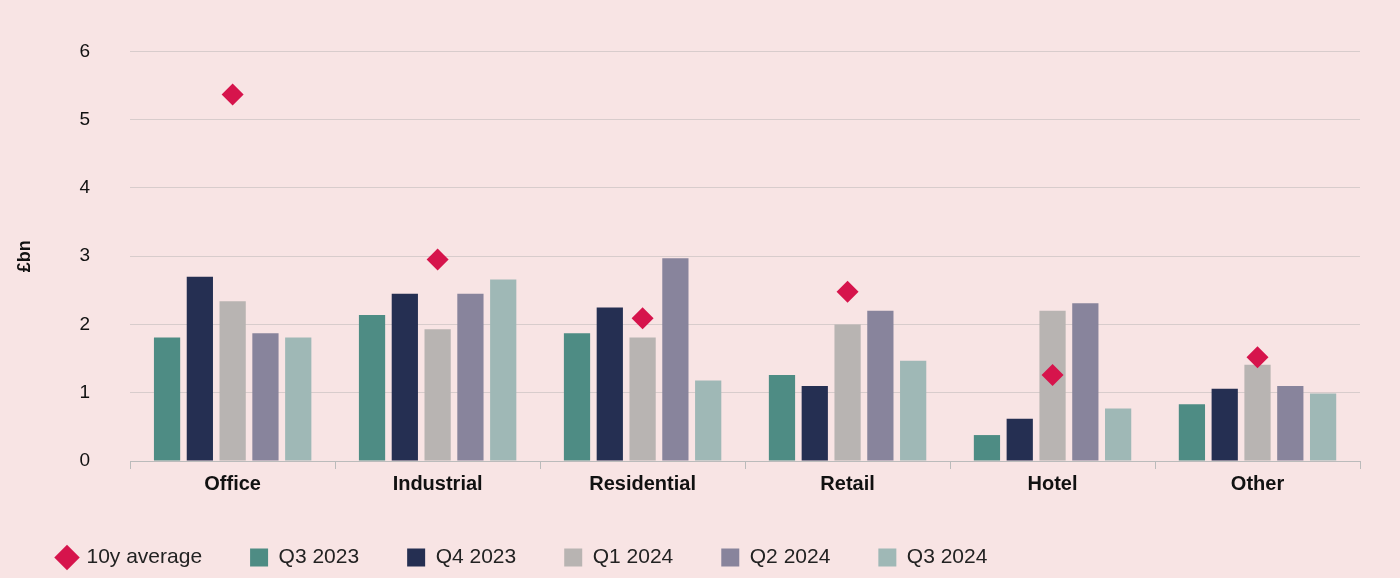 Image resolution: width=1400 pixels, height=578 pixels. Describe the element at coordinates (947, 556) in the screenshot. I see `legend-label: Q3 2024` at that location.